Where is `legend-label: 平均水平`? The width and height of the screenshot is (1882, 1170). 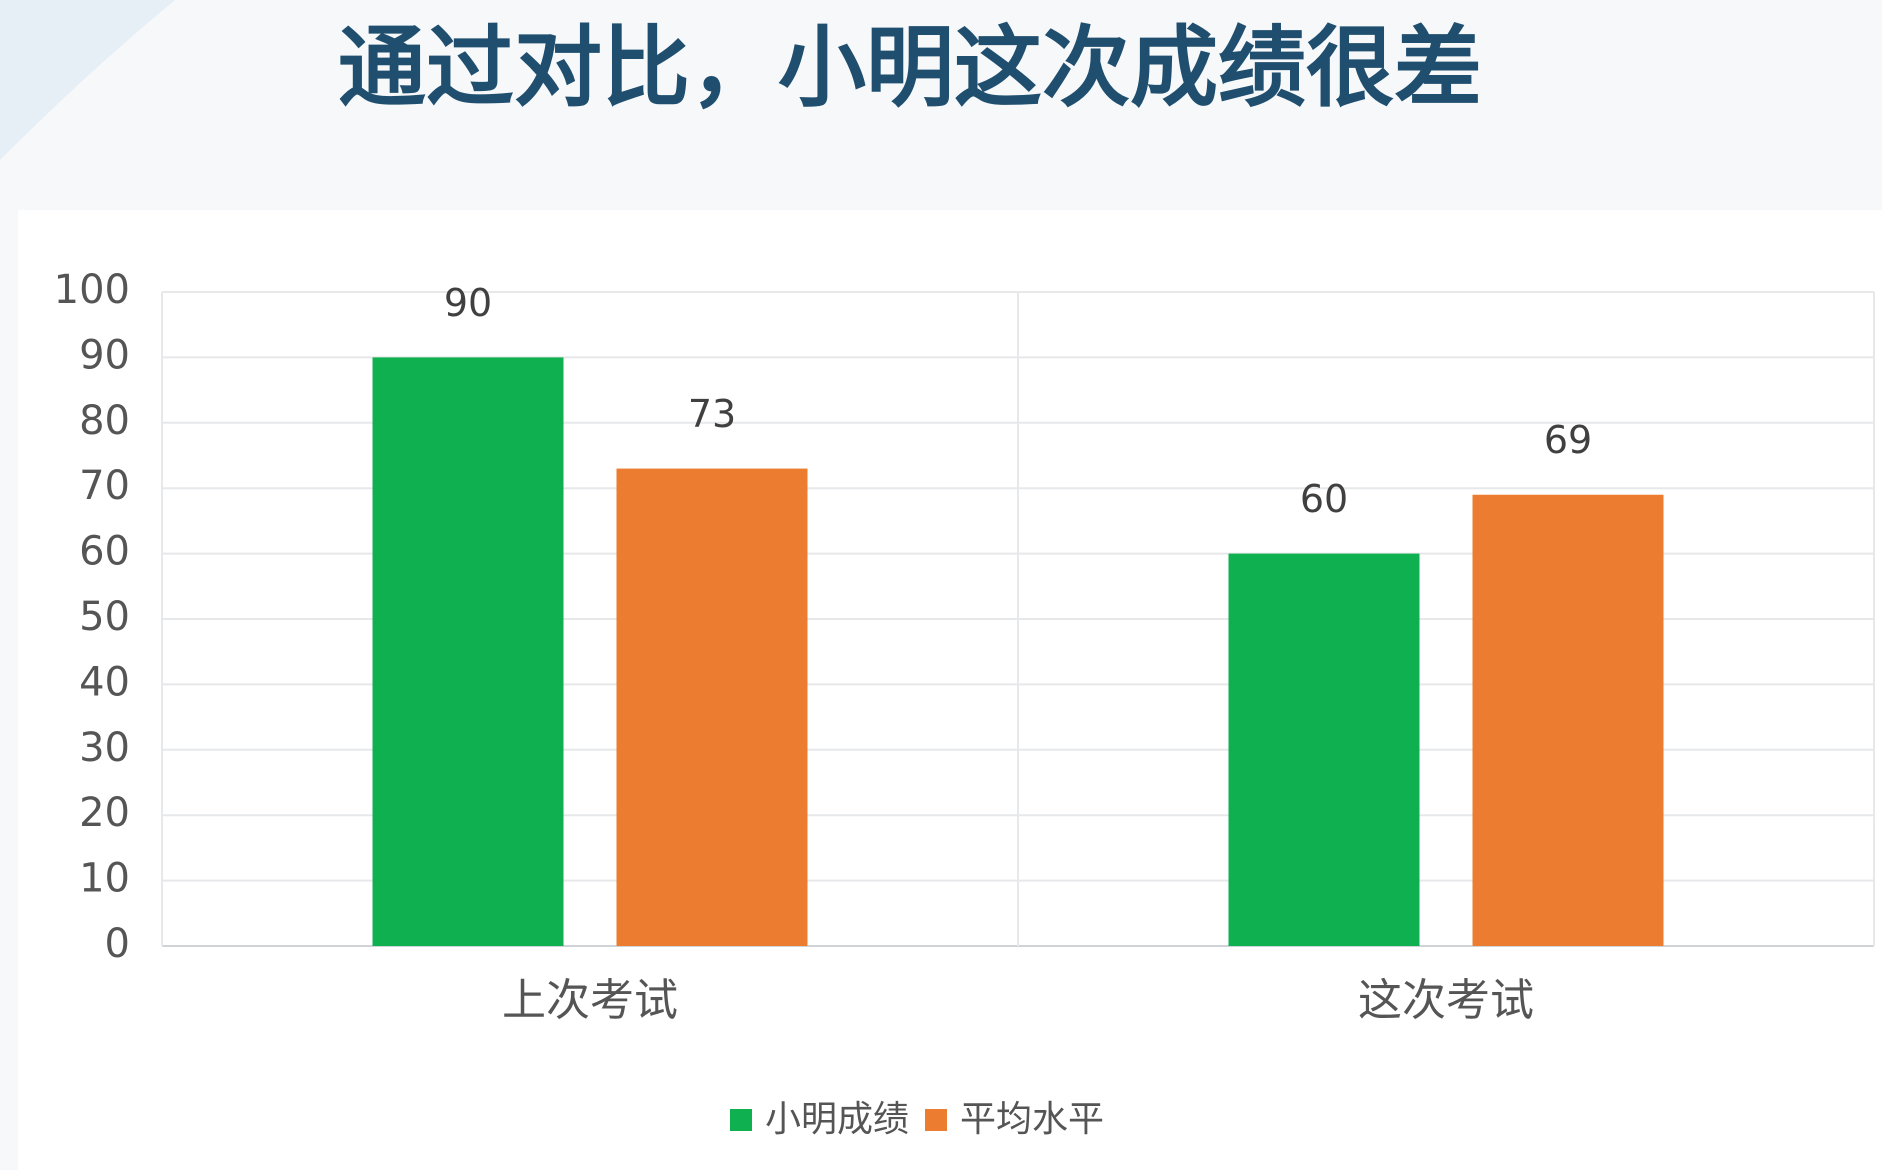
legend-label: 平均水平 is located at coordinates (1032, 1119).